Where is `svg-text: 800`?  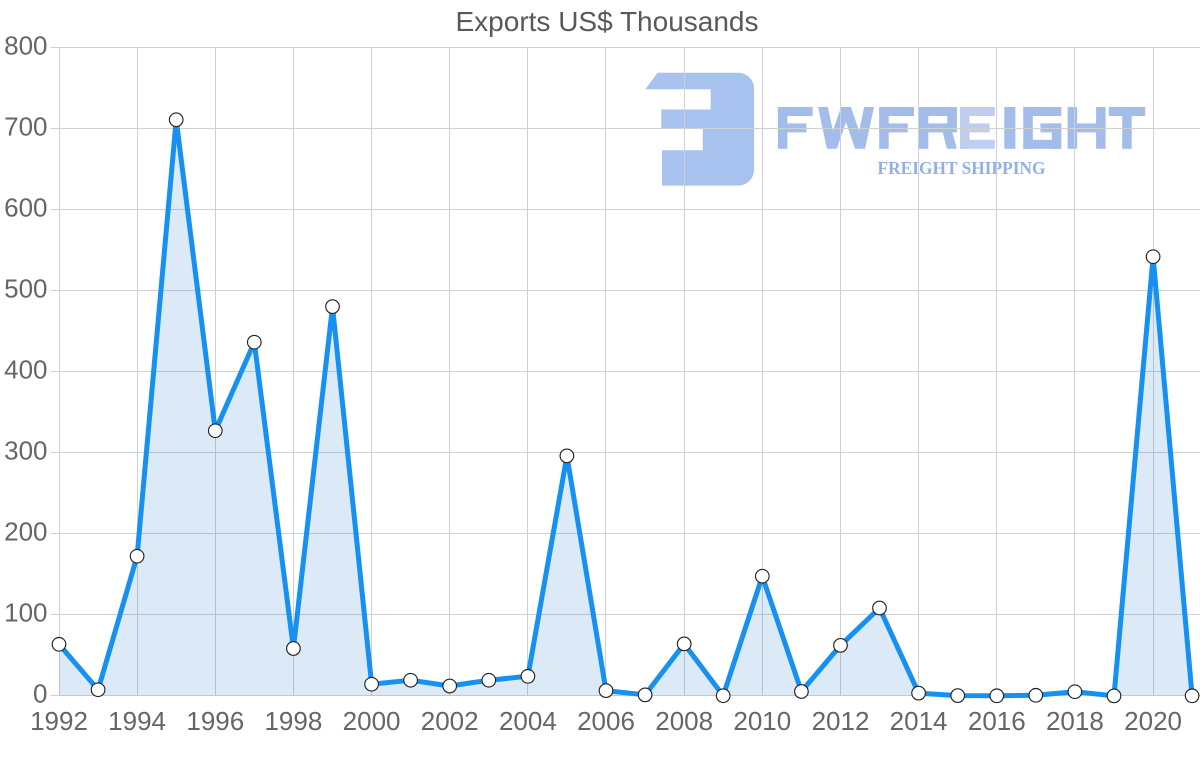
svg-text: 800 is located at coordinates (25, 46).